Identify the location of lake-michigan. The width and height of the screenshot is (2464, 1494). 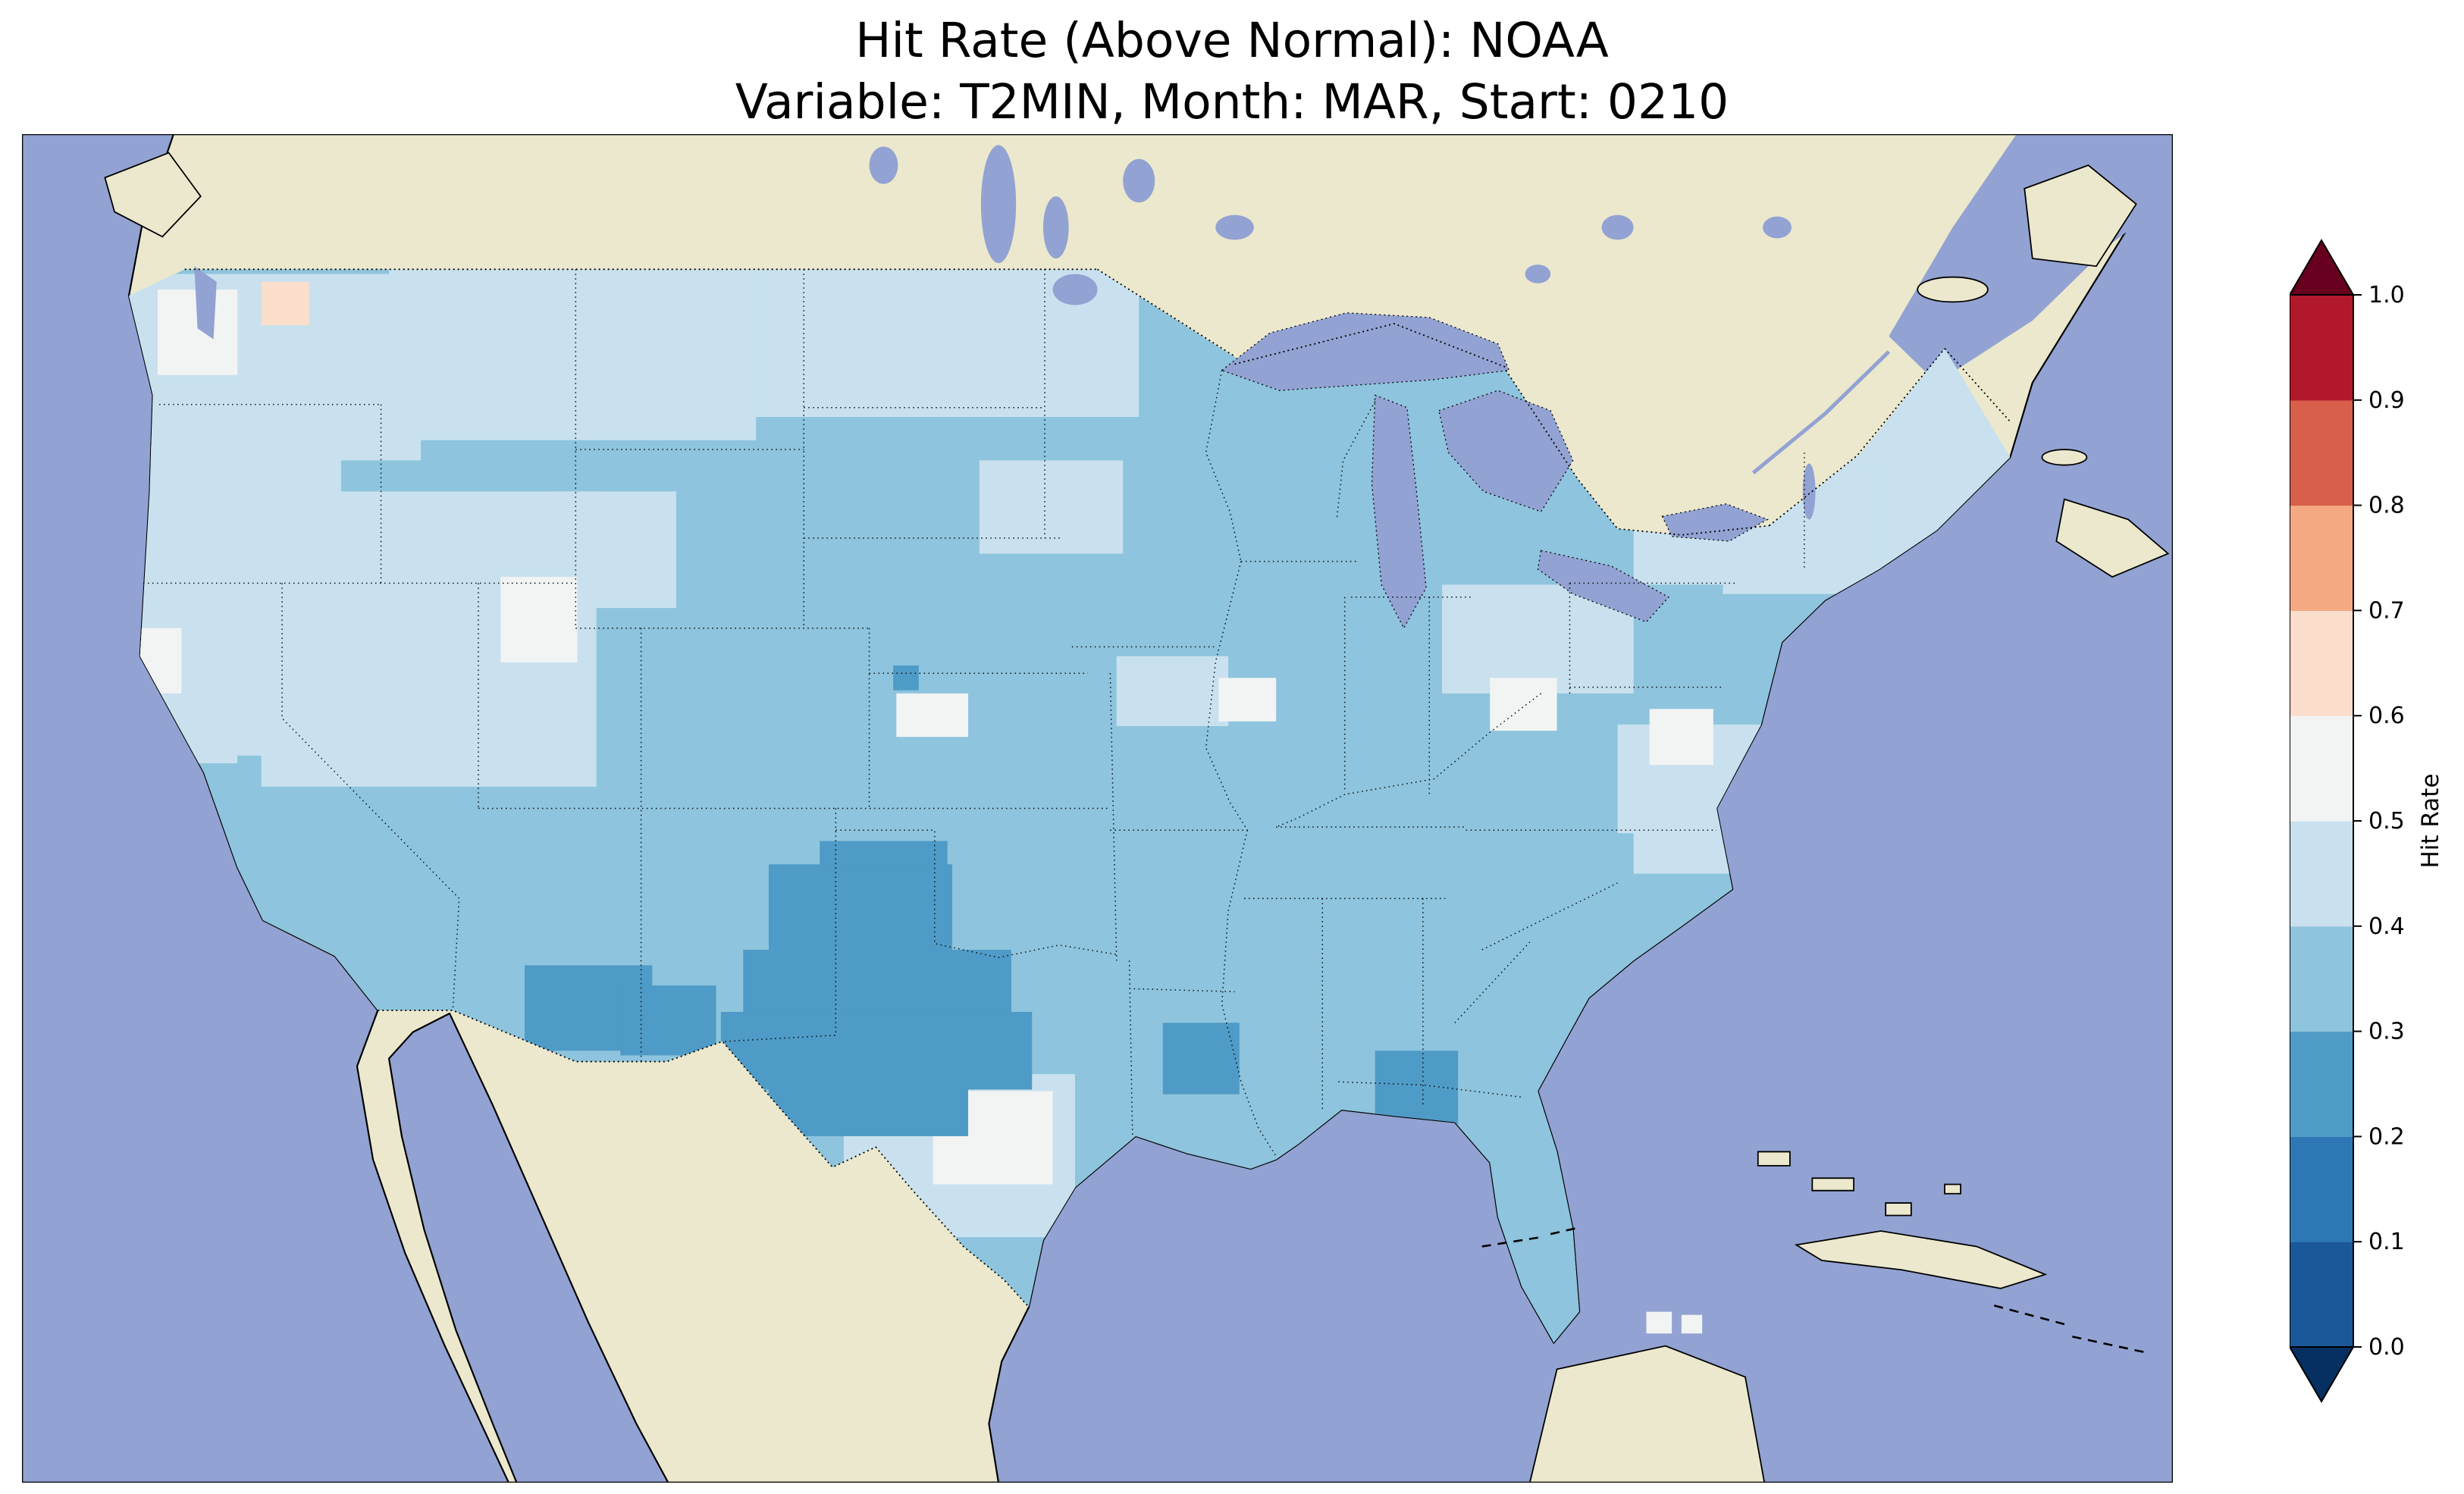
(1399, 511).